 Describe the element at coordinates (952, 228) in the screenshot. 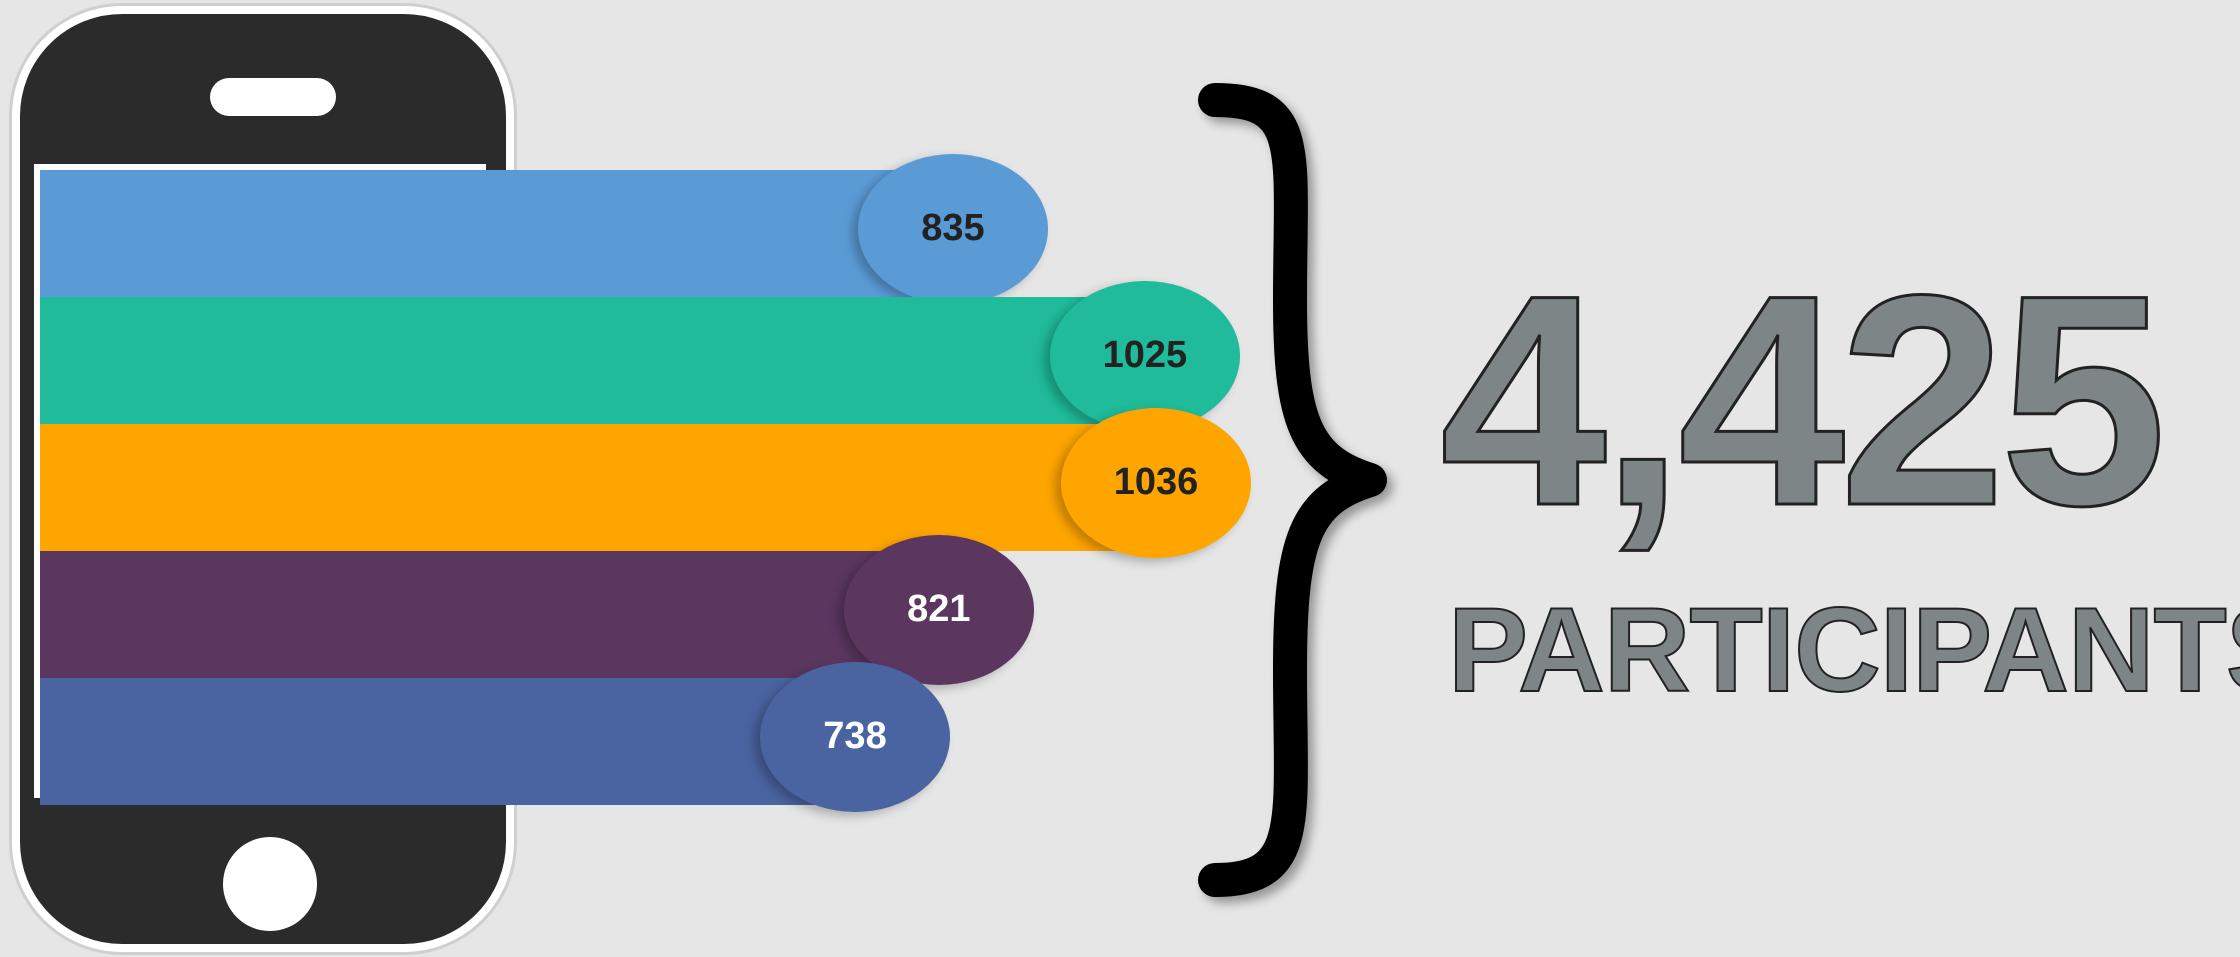

I see `value-bubble: 835` at that location.